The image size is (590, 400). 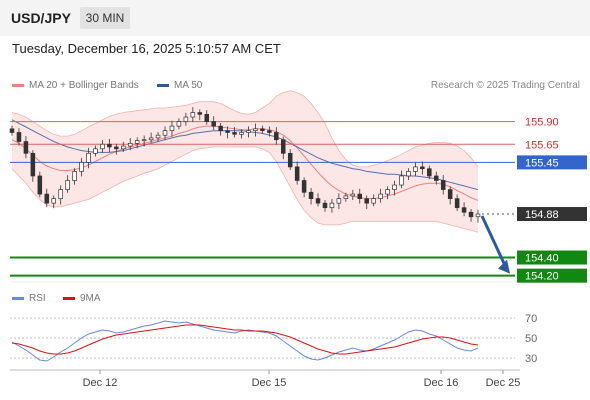 What do you see at coordinates (18, 85) in the screenshot?
I see `bollinger-swatch` at bounding box center [18, 85].